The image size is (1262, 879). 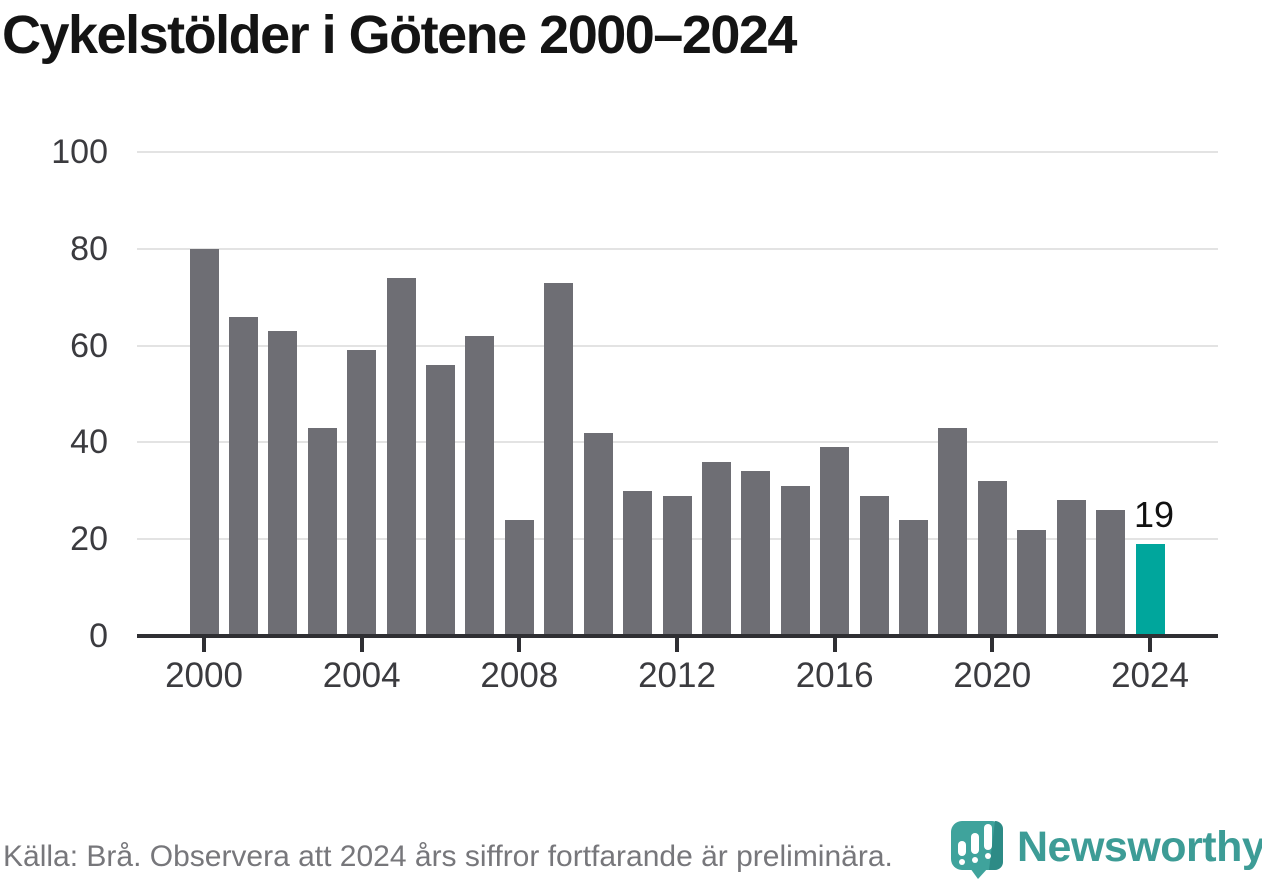 What do you see at coordinates (89, 345) in the screenshot?
I see `y-axis-tick-label: 60` at bounding box center [89, 345].